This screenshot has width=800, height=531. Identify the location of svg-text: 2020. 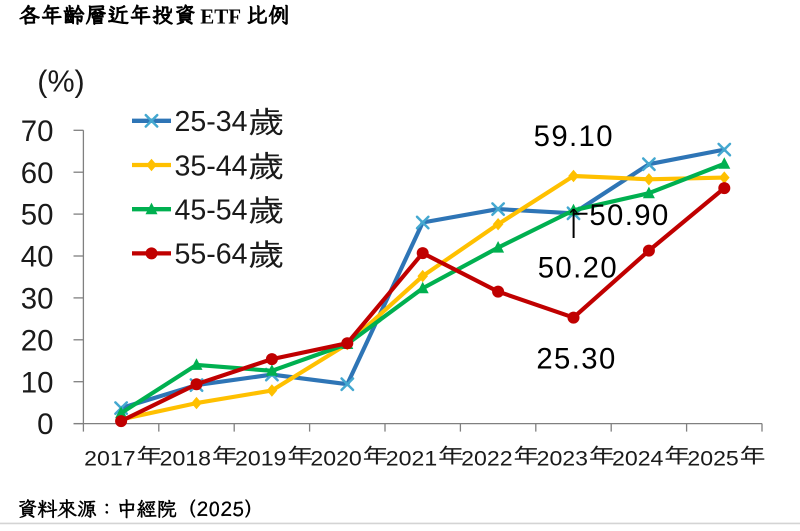
(335, 458).